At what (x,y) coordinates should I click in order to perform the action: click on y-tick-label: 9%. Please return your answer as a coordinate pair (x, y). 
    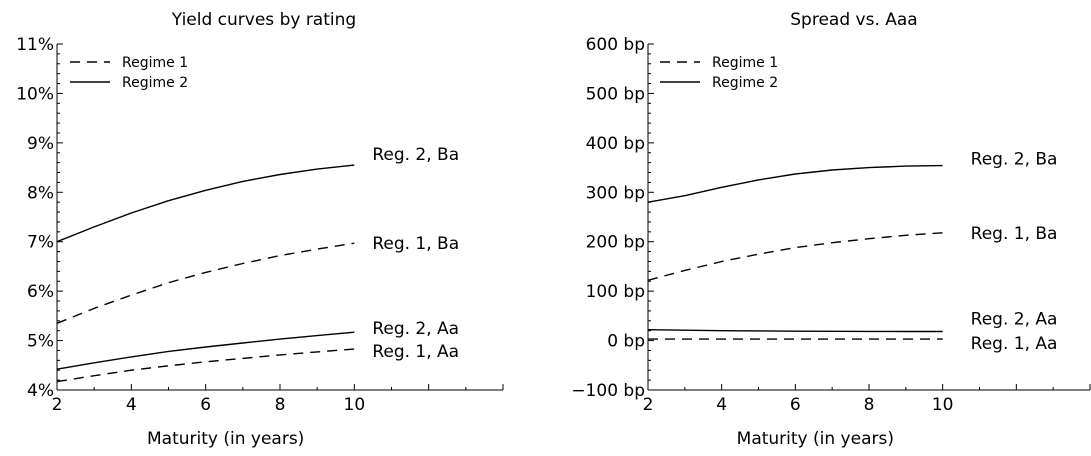
    Looking at the image, I should click on (40, 144).